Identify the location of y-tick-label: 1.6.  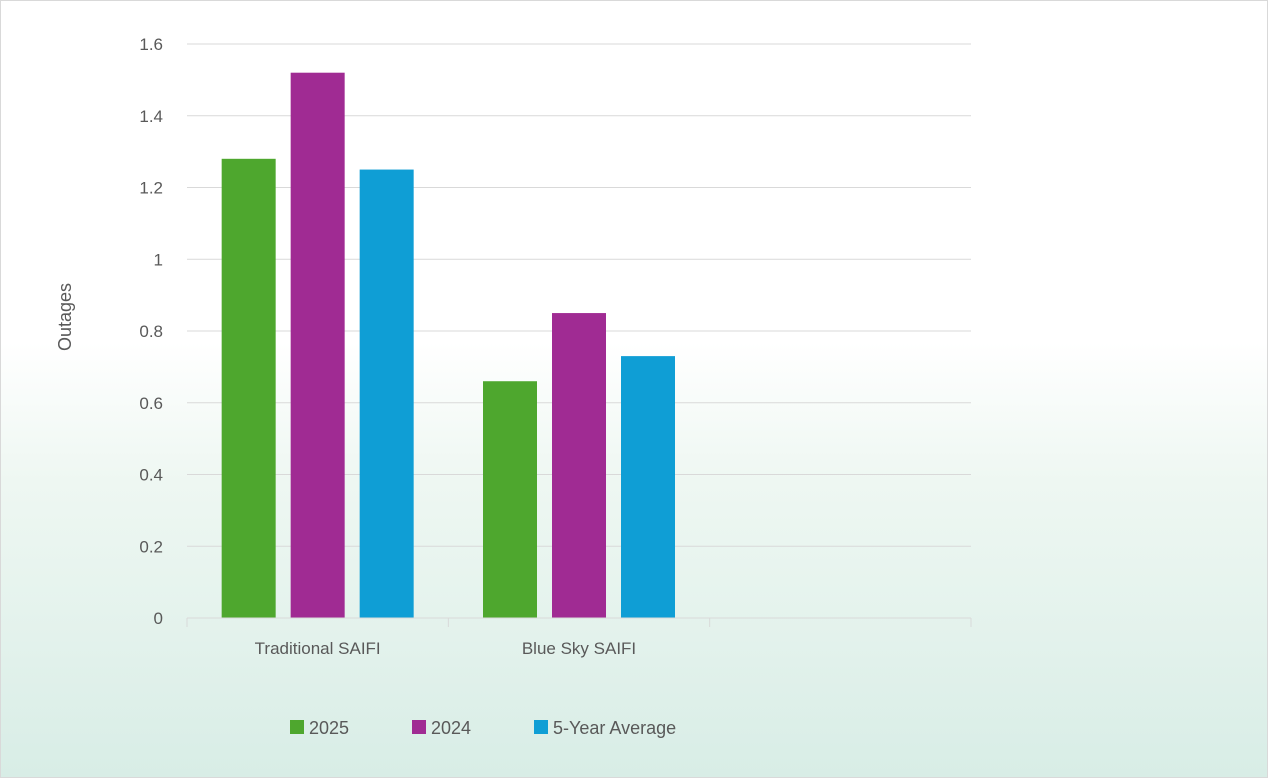
(151, 44).